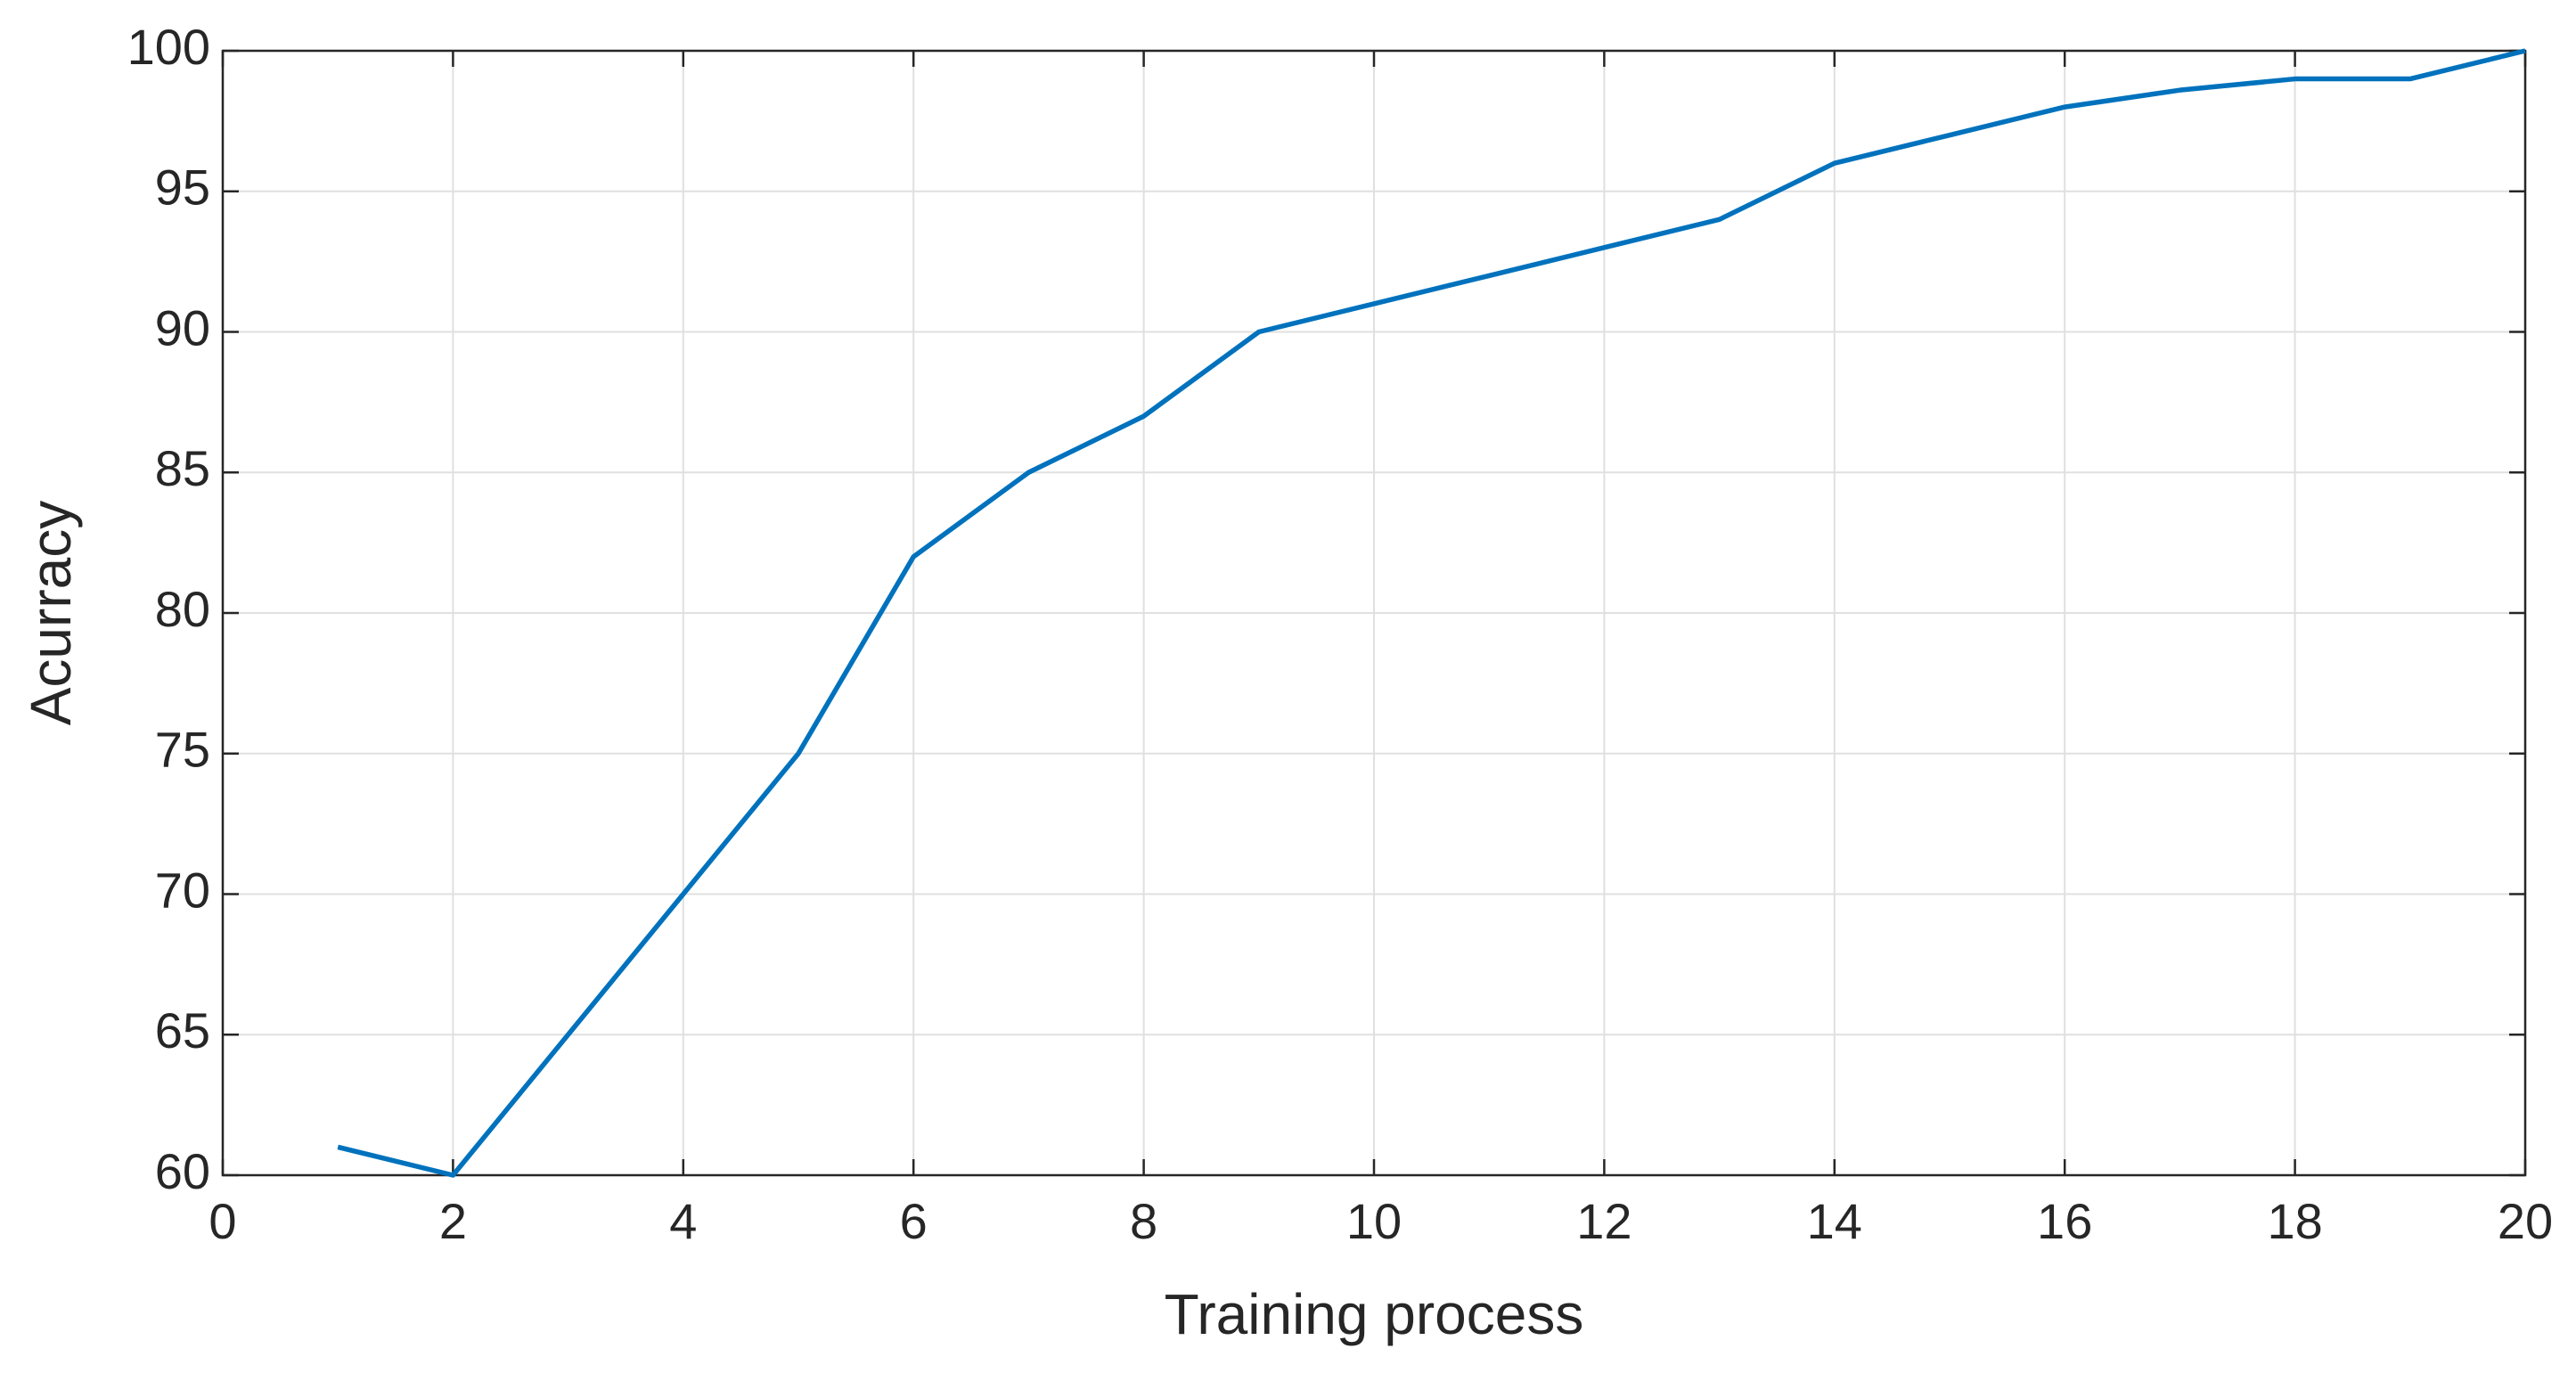 This screenshot has height=1373, width=2576. What do you see at coordinates (914, 1221) in the screenshot?
I see `x-tick-label: 6` at bounding box center [914, 1221].